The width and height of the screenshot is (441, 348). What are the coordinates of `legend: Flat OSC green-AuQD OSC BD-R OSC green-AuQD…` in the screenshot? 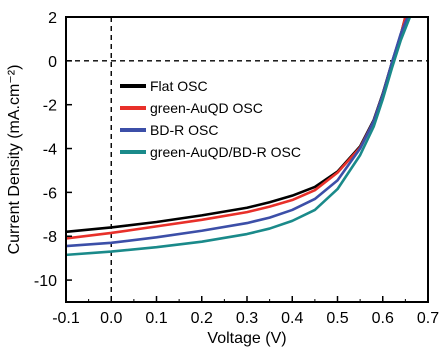 It's located at (210, 119).